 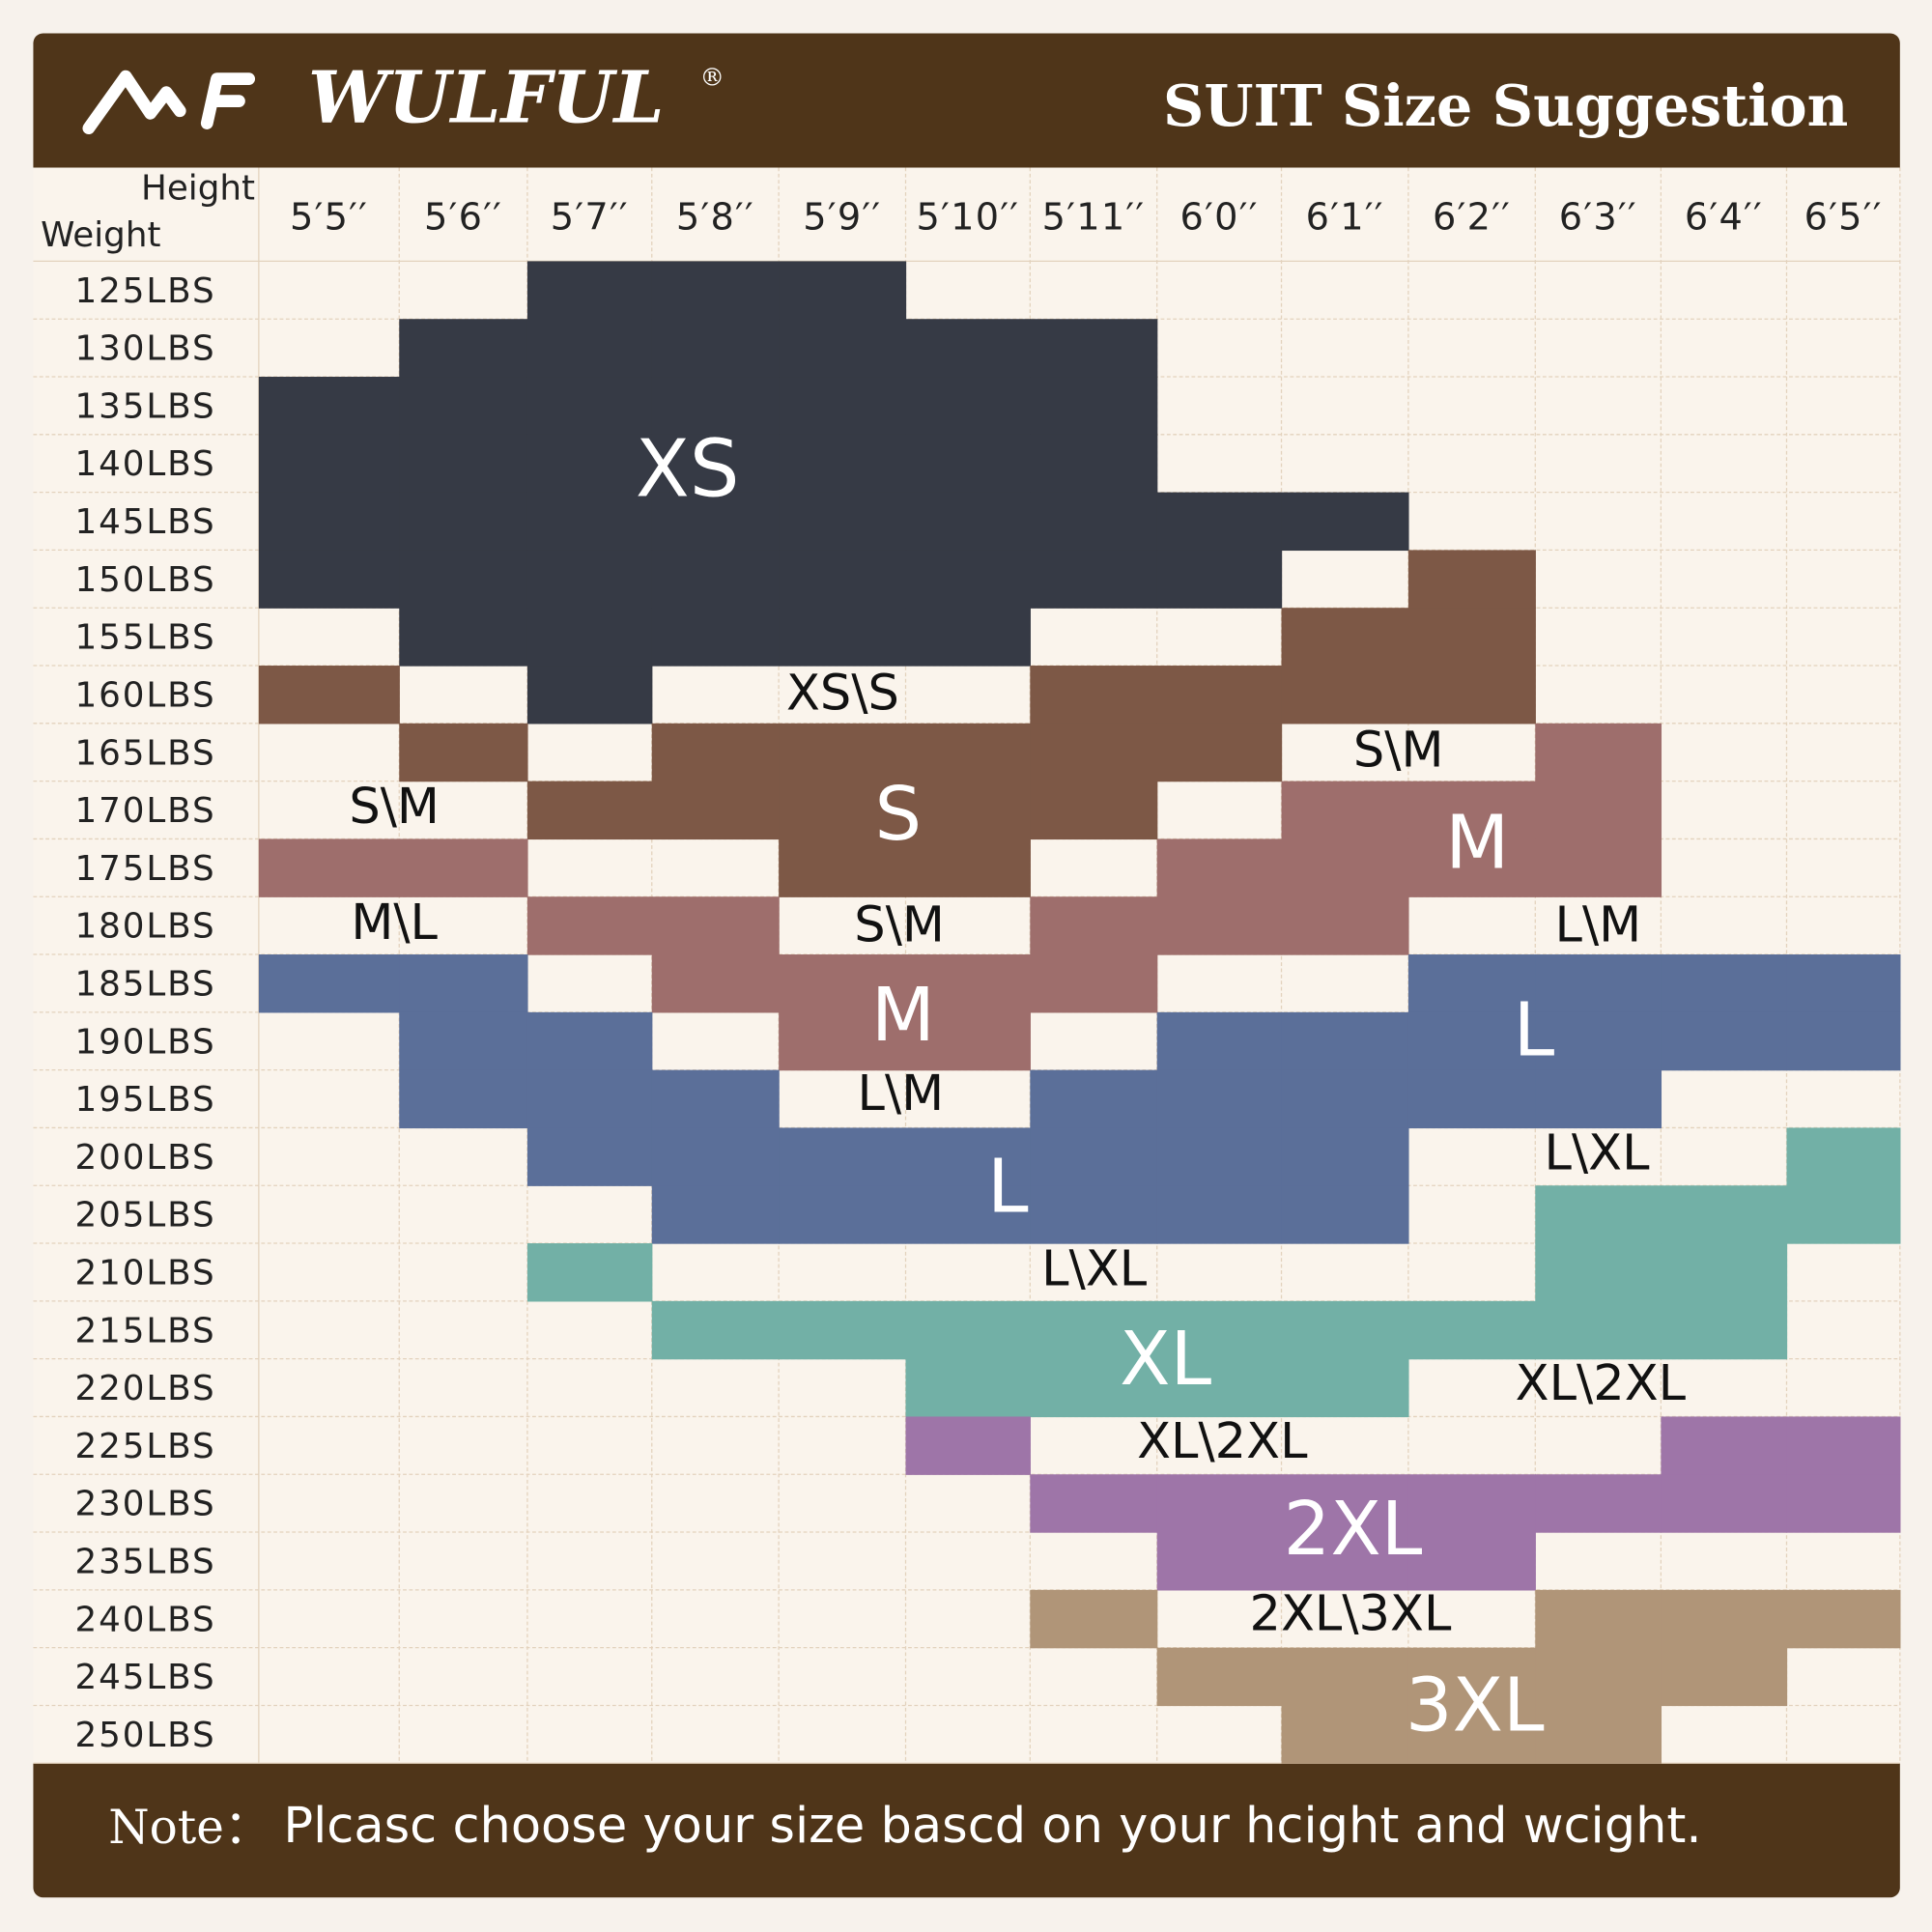 What do you see at coordinates (901, 1093) in the screenshot?
I see `zone-label: L\M` at bounding box center [901, 1093].